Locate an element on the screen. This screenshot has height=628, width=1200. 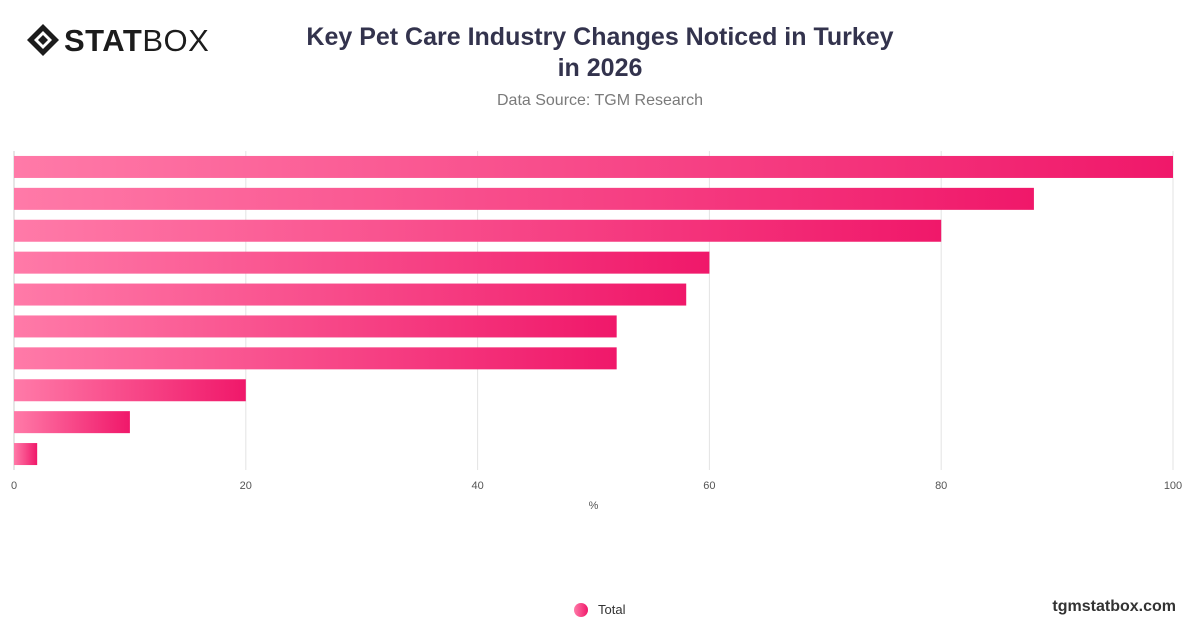
x-axis-title: % is located at coordinates (594, 506).